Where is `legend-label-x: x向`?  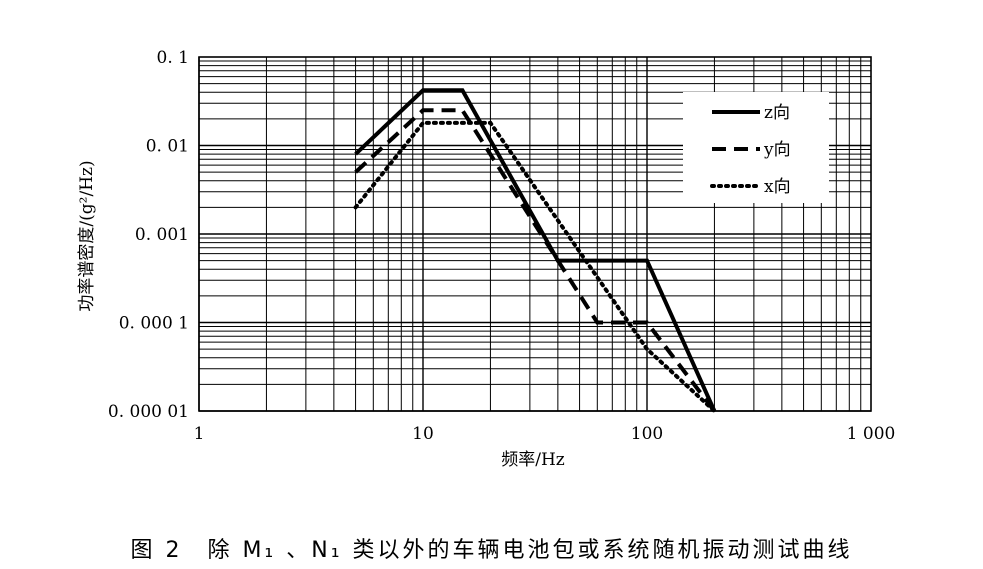
legend-label-x: x向 is located at coordinates (777, 187).